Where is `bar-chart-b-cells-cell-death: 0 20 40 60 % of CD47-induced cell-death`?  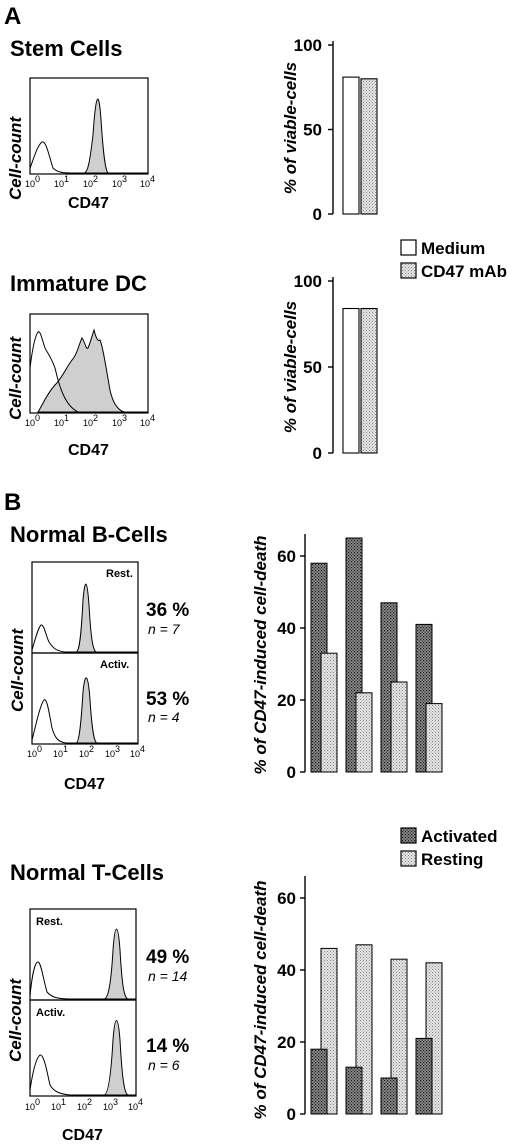 bar-chart-b-cells-cell-death: 0 20 40 60 % of CD47-induced cell-death is located at coordinates (347, 658).